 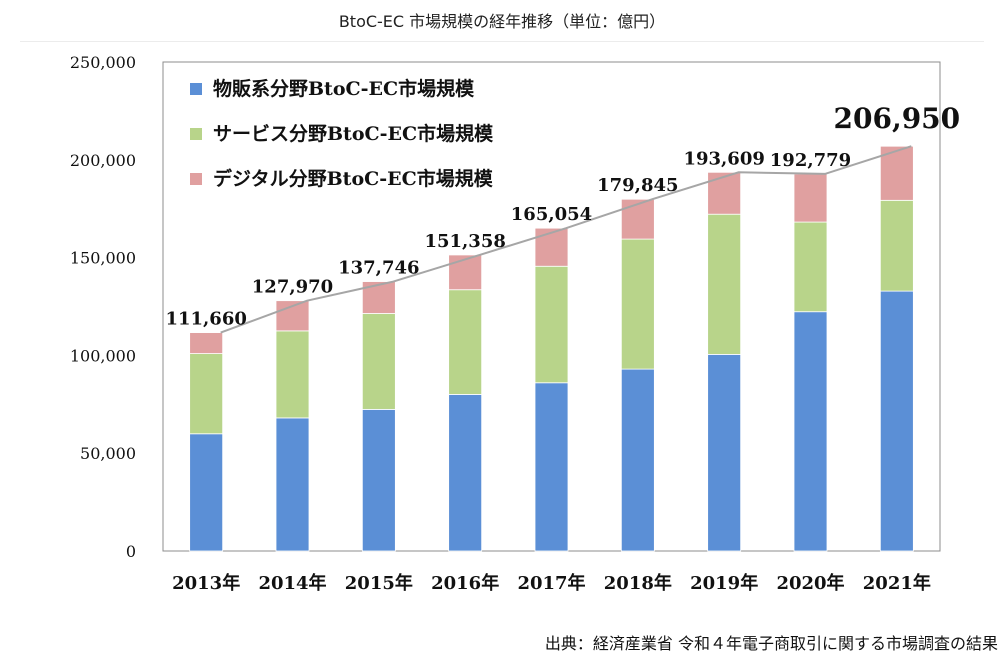 I want to click on x-tick-label: 2013年, so click(x=206, y=583).